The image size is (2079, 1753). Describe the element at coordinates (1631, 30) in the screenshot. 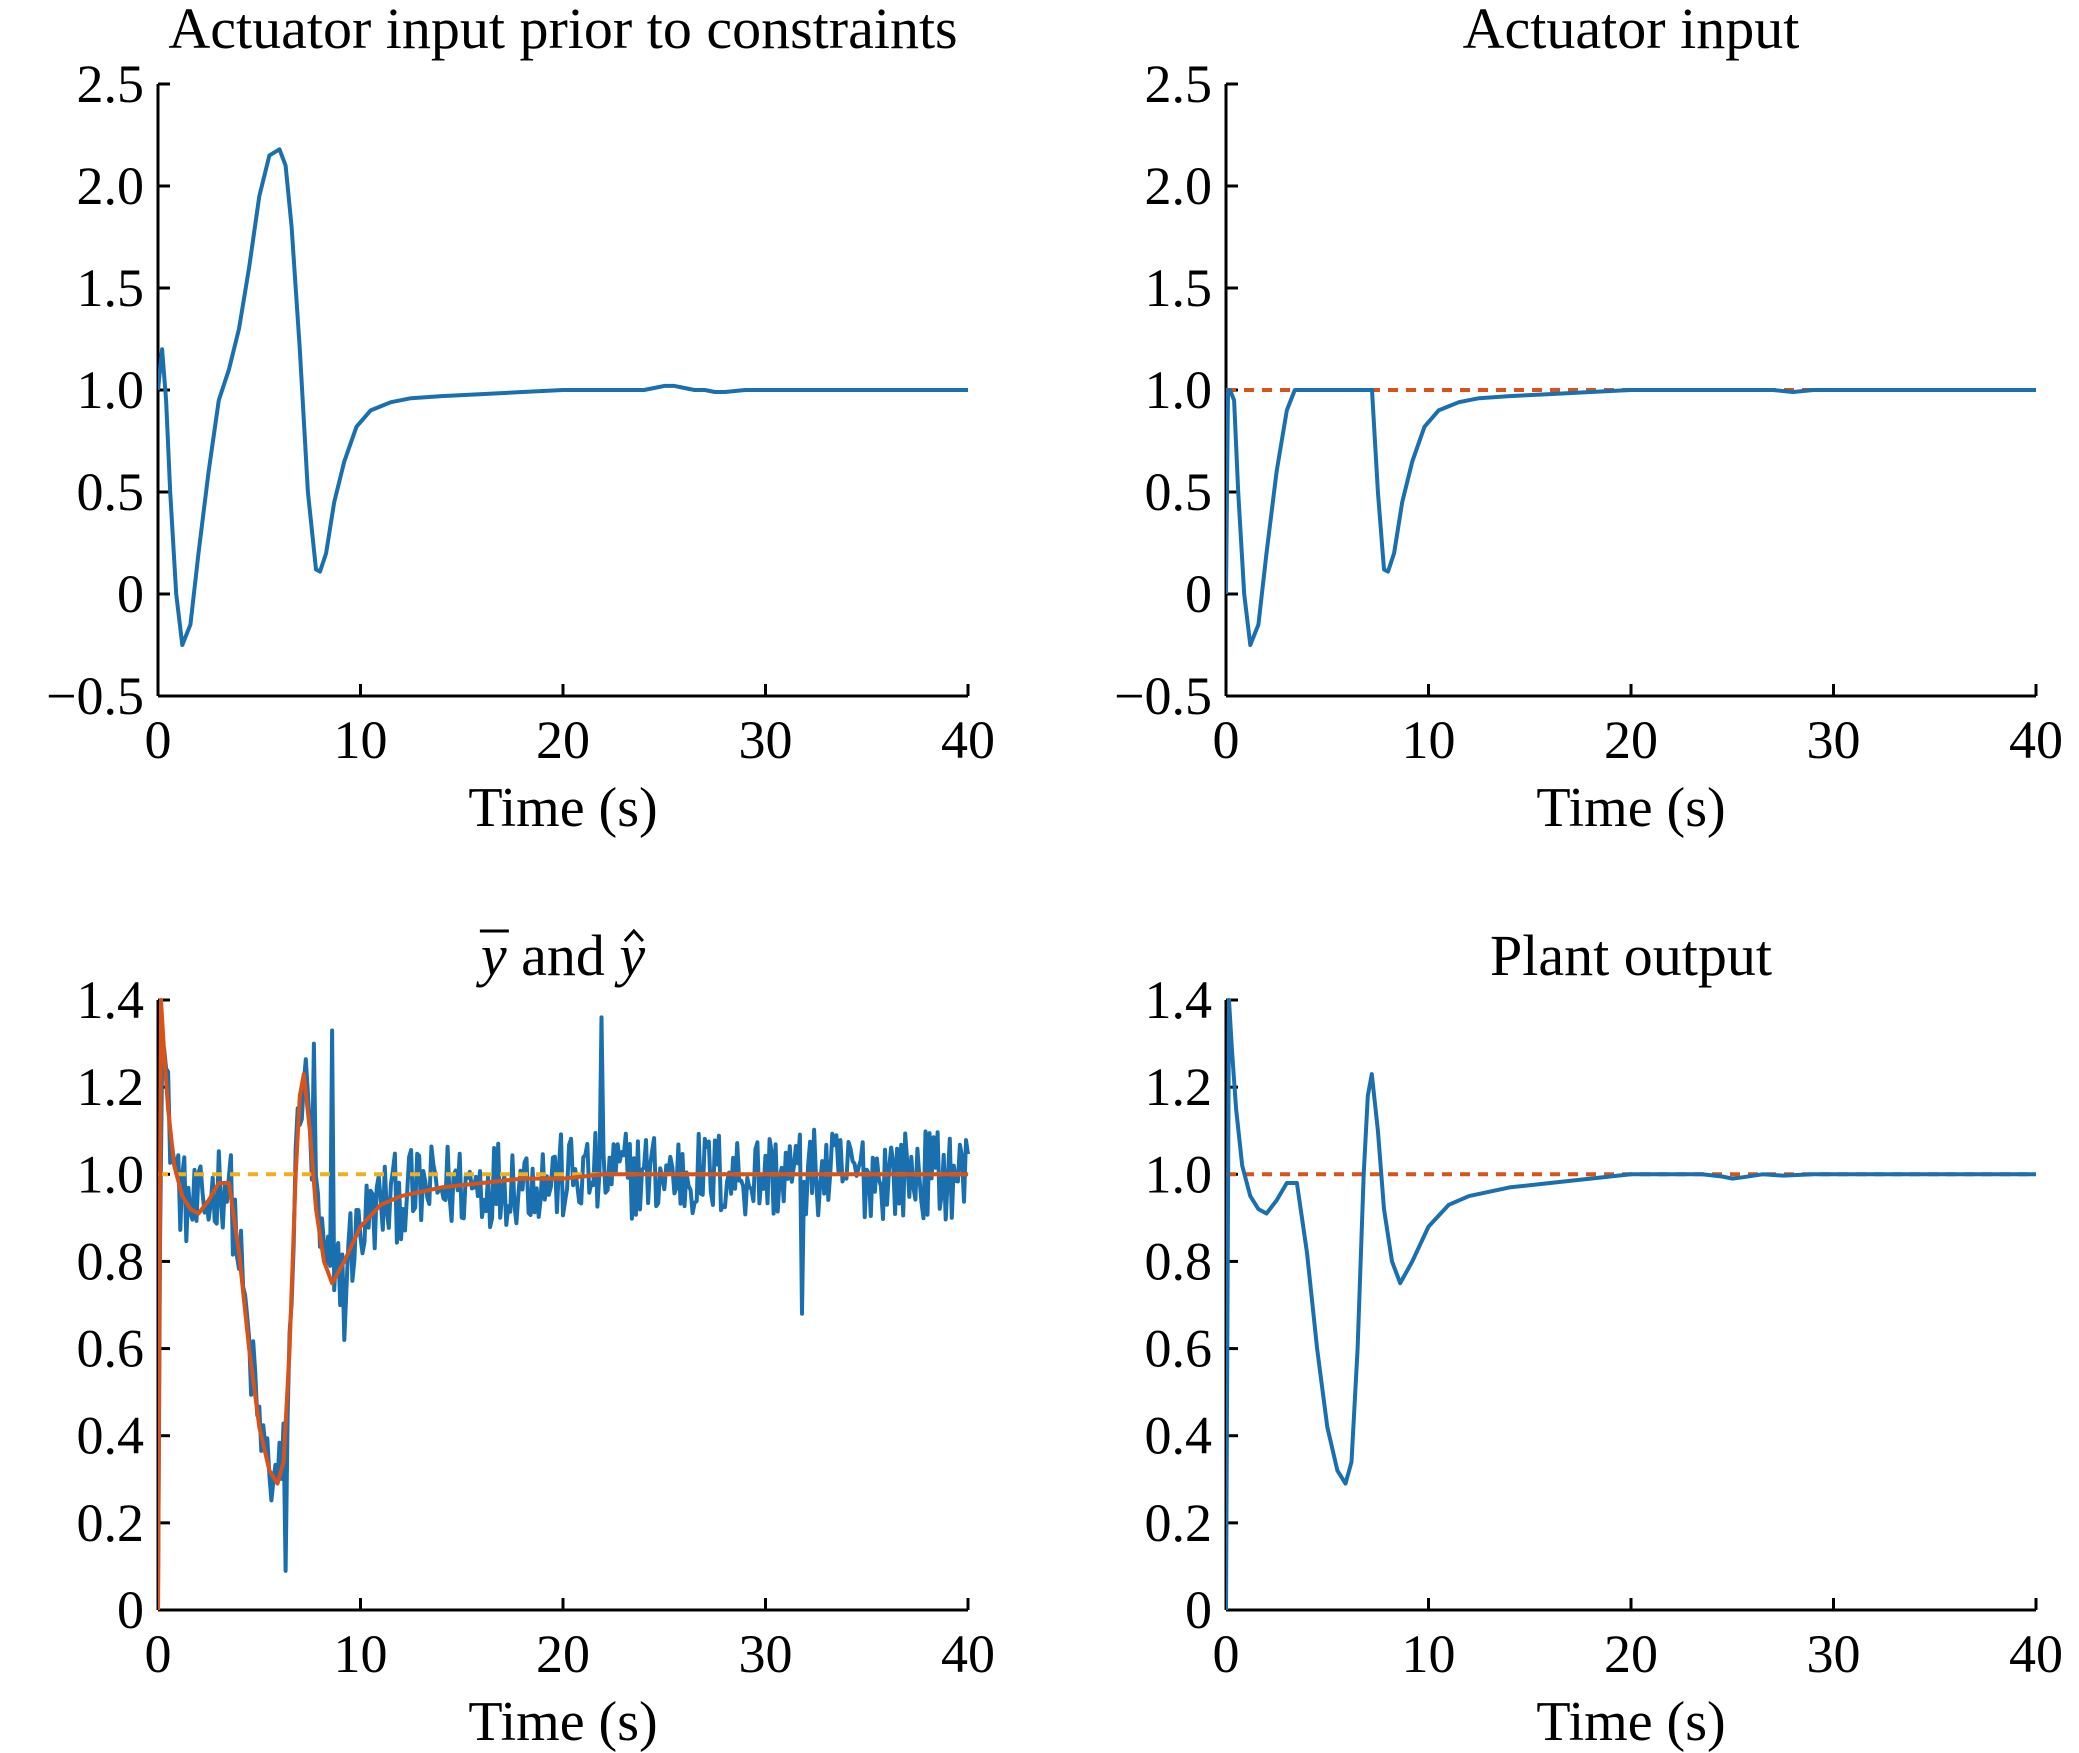

I see `chart-title: Actuator input` at that location.